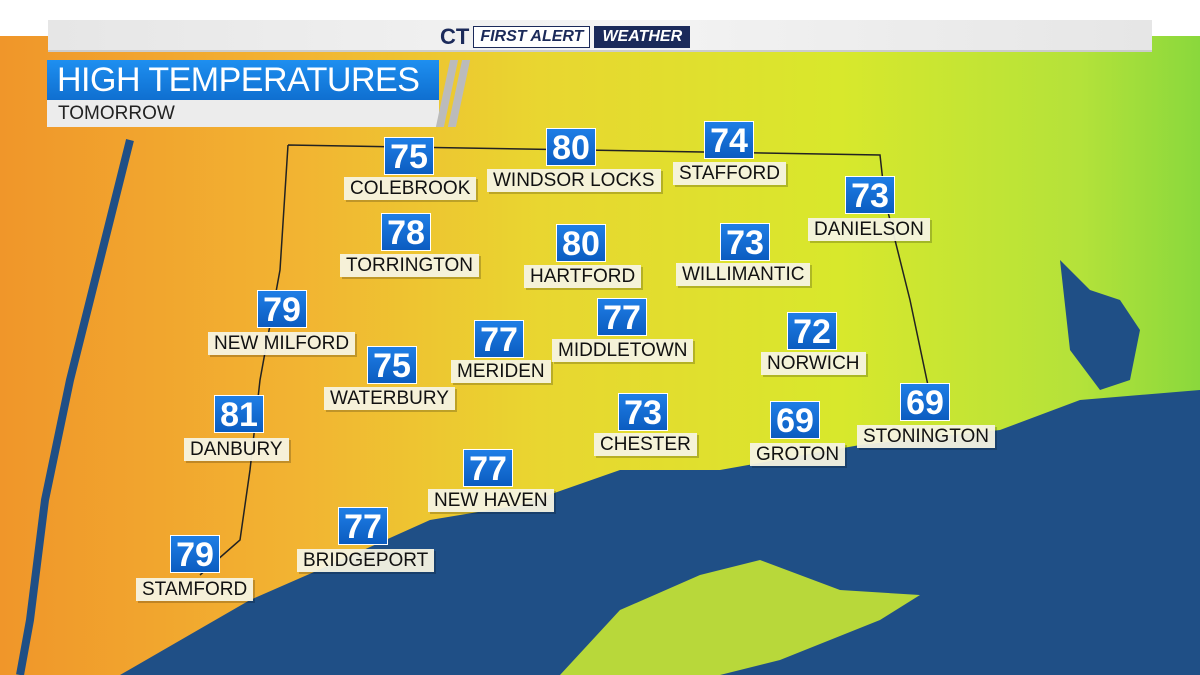 The width and height of the screenshot is (1200, 675). I want to click on first-alert-label: FIRST ALERT, so click(532, 37).